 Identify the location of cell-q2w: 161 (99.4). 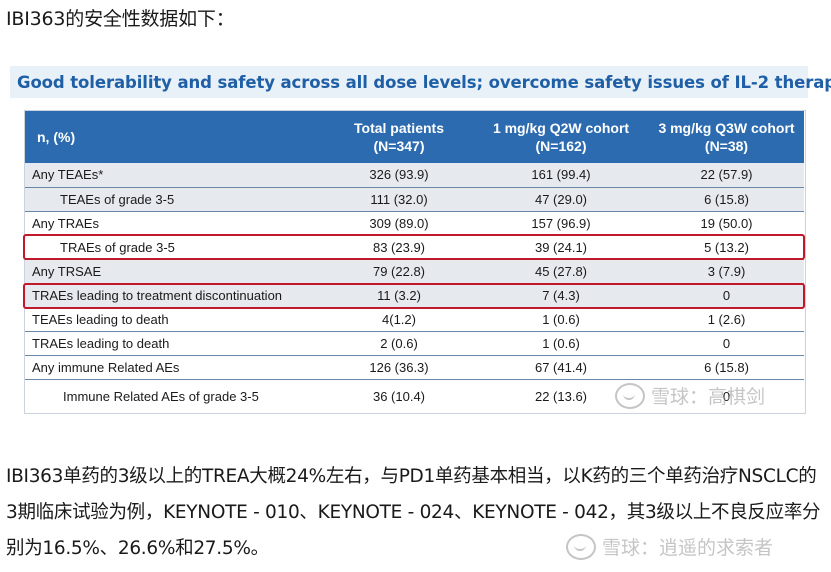
(561, 175).